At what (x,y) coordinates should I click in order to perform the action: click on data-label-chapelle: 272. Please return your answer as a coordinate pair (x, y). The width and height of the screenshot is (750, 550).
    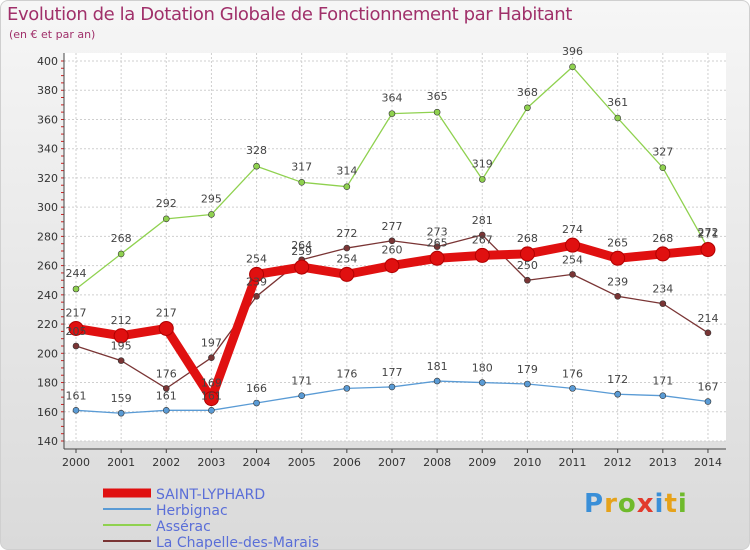
    Looking at the image, I should click on (346, 233).